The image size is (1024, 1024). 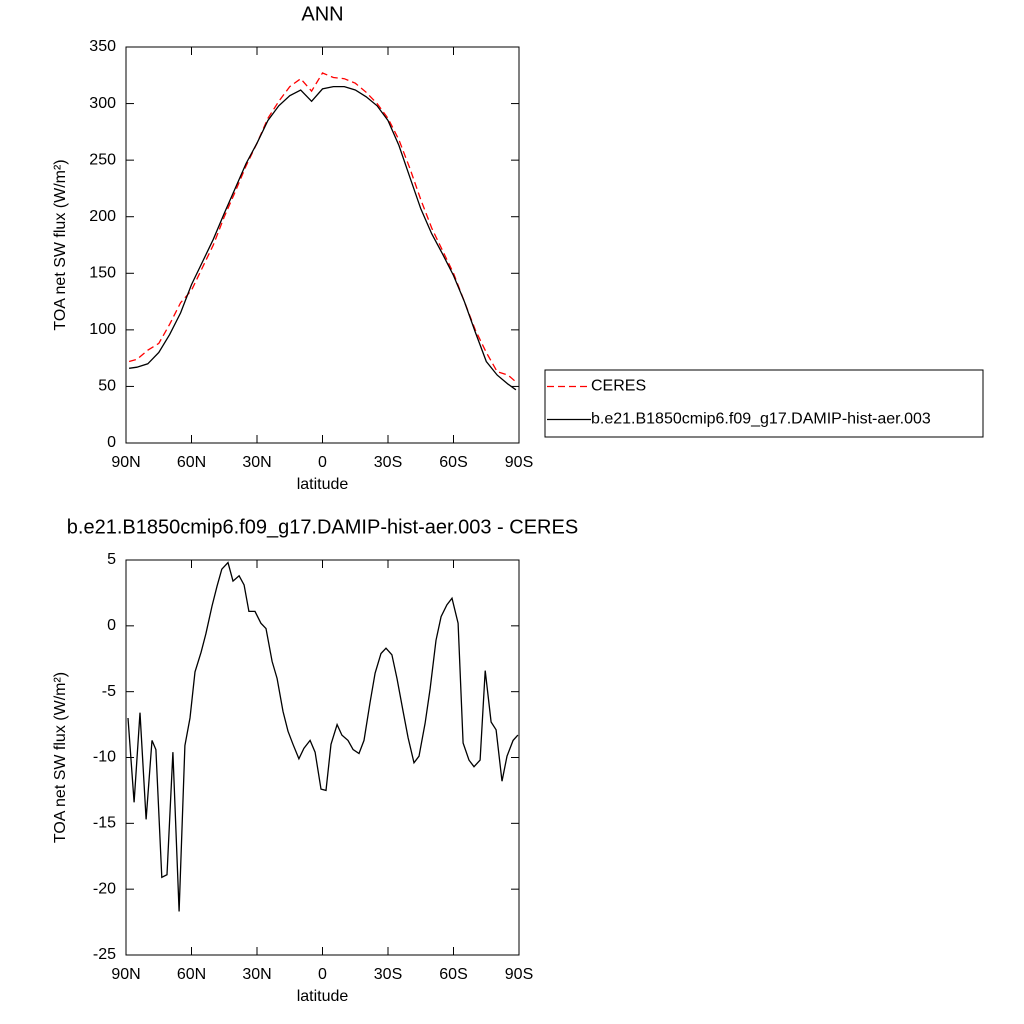 I want to click on legend-box, so click(x=764, y=403).